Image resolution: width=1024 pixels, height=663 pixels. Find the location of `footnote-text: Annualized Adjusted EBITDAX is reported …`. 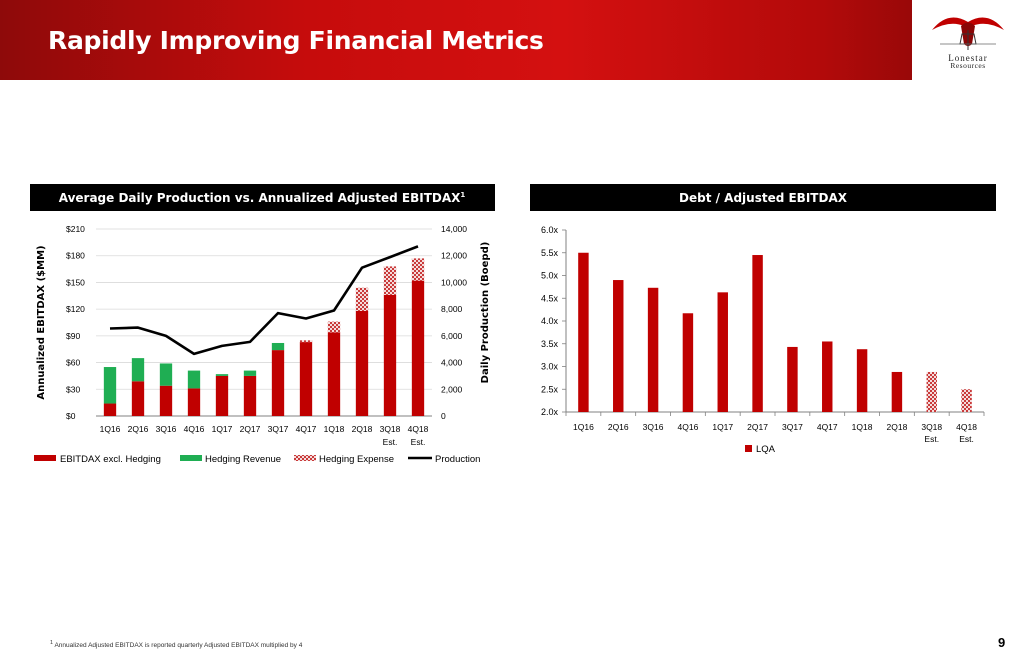

footnote-text: Annualized Adjusted EBITDAX is reported … is located at coordinates (178, 646).